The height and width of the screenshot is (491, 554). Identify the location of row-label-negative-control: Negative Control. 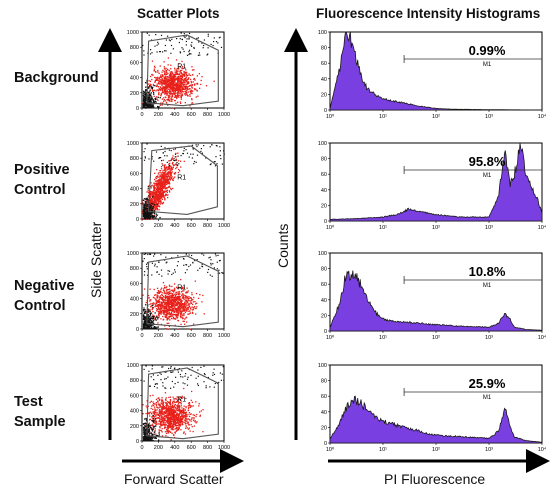
(44, 296).